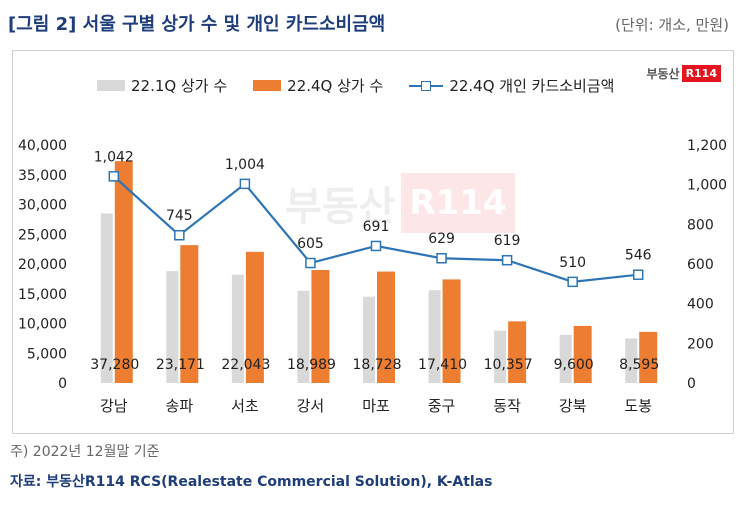 The image size is (743, 507). I want to click on y-left-tick-label: 0, so click(62, 384).